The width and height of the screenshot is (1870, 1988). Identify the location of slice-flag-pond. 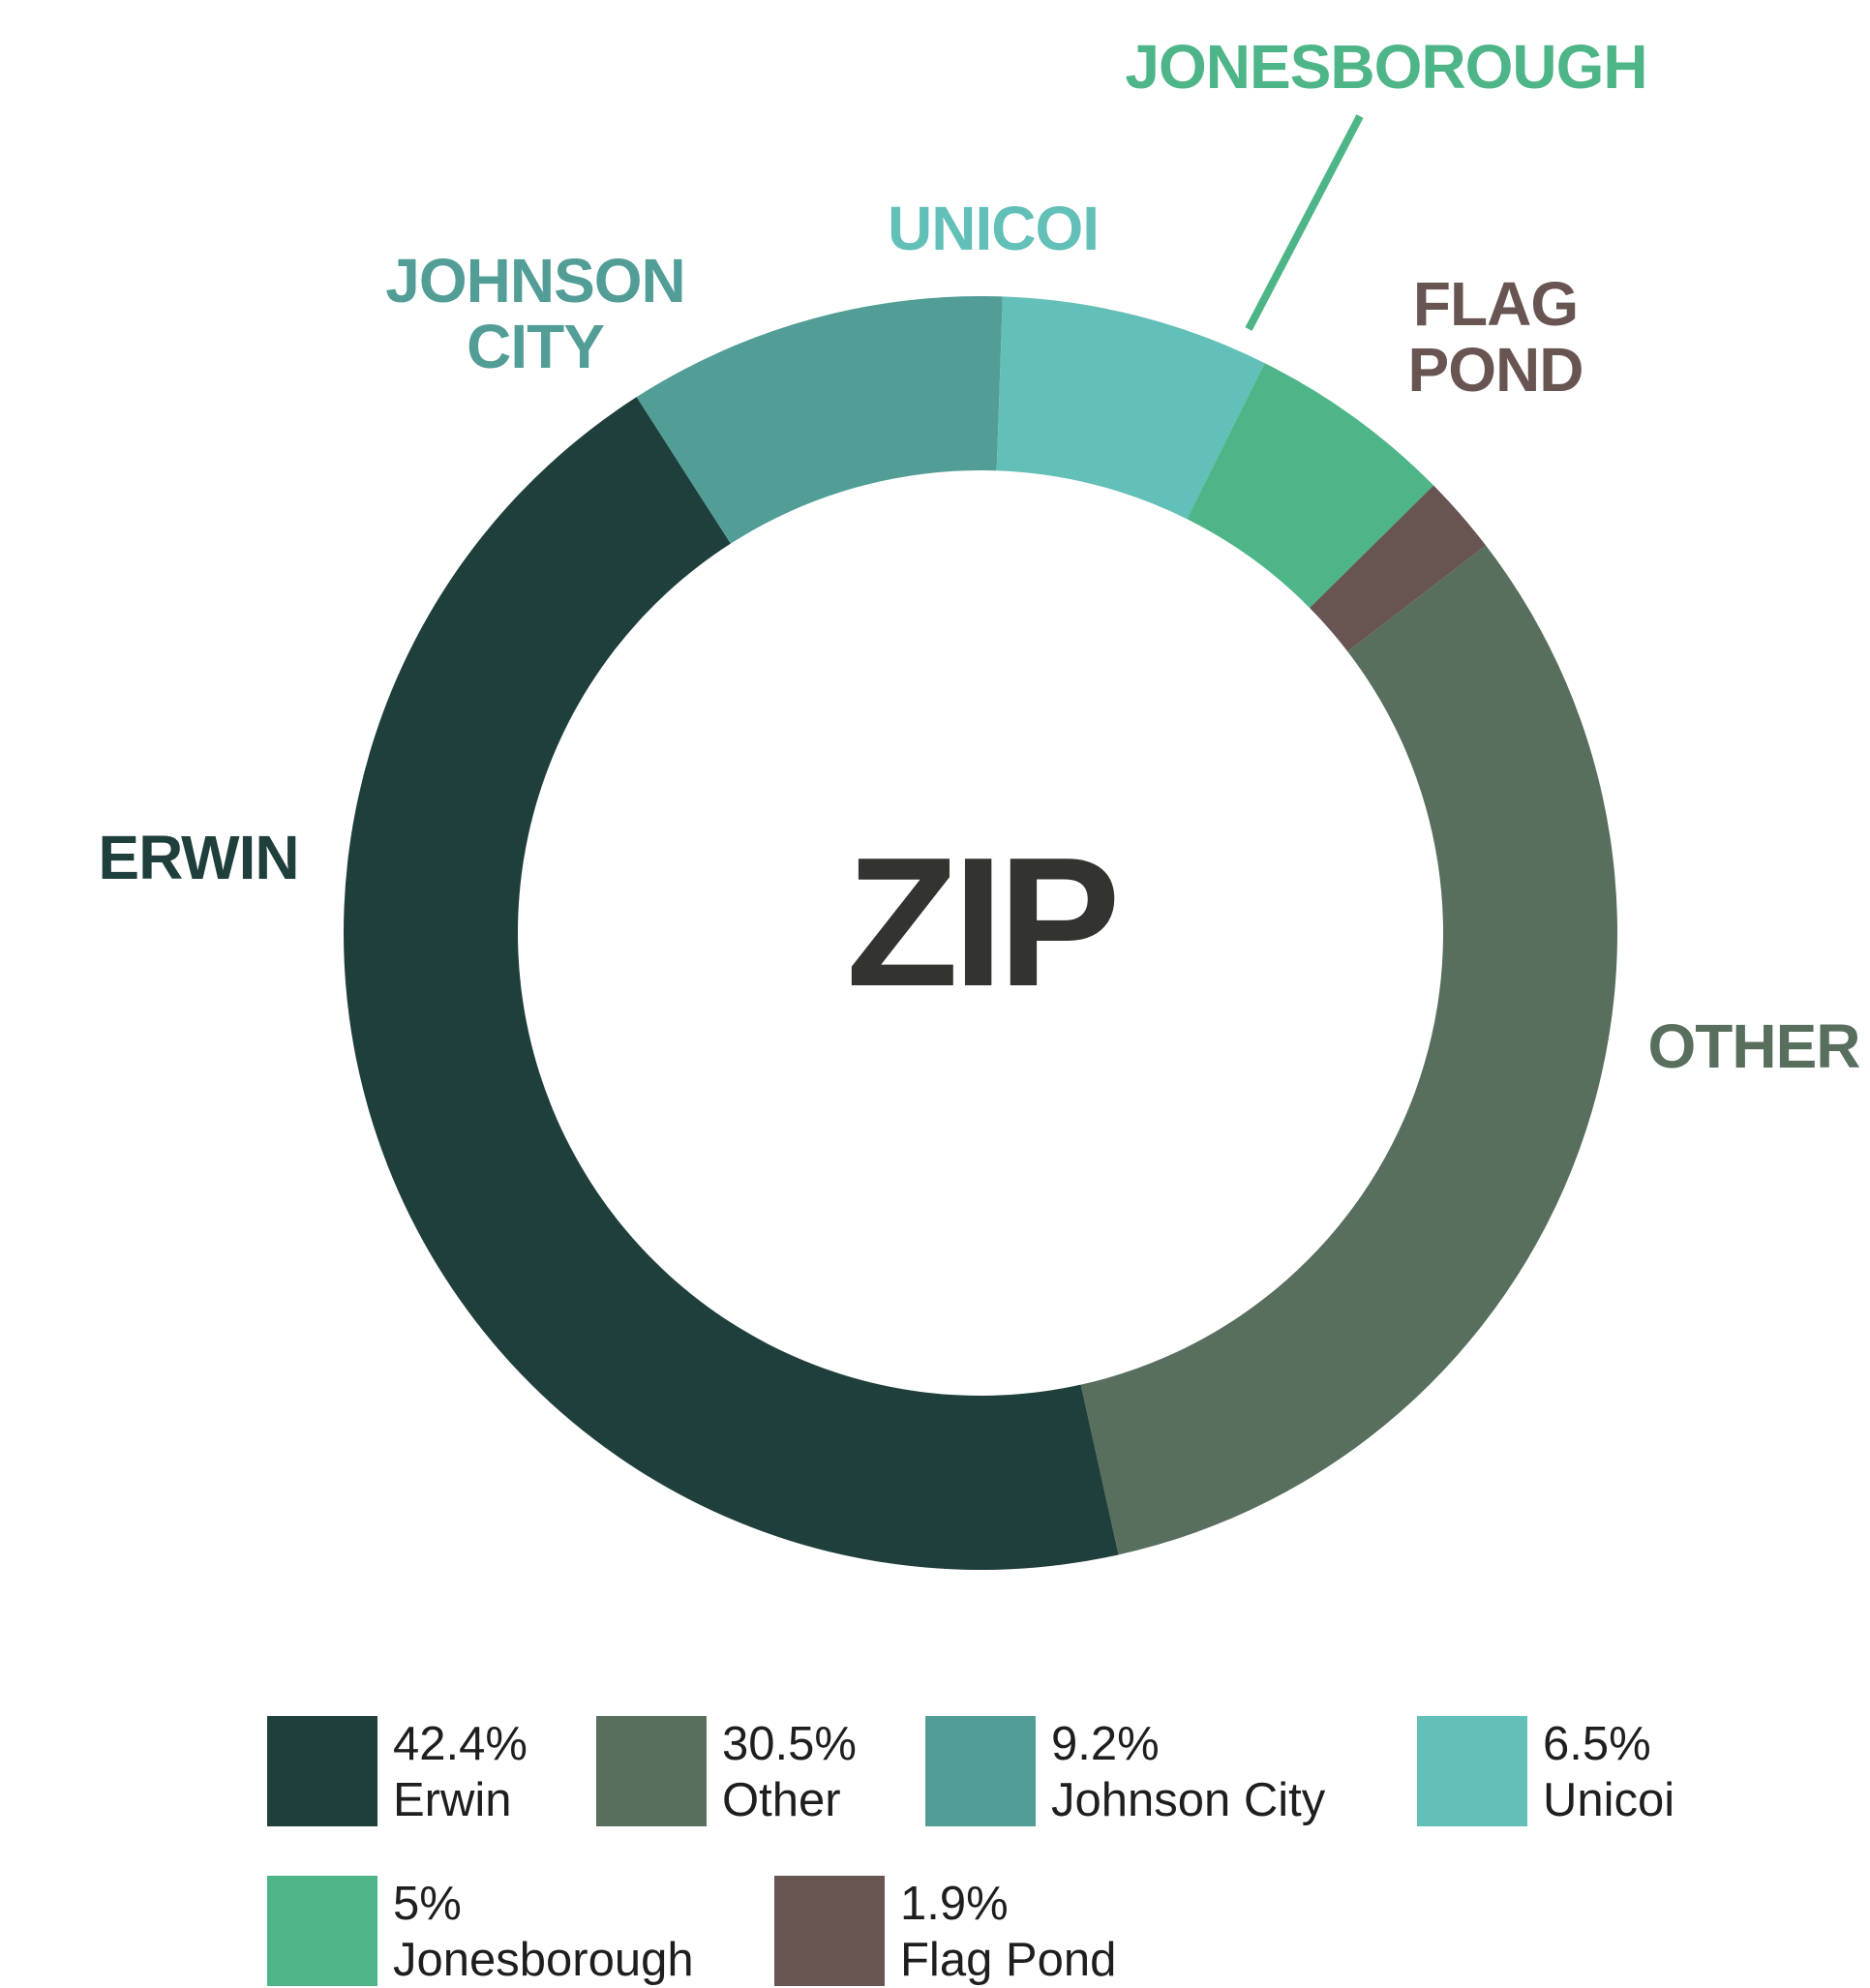
(1399, 568).